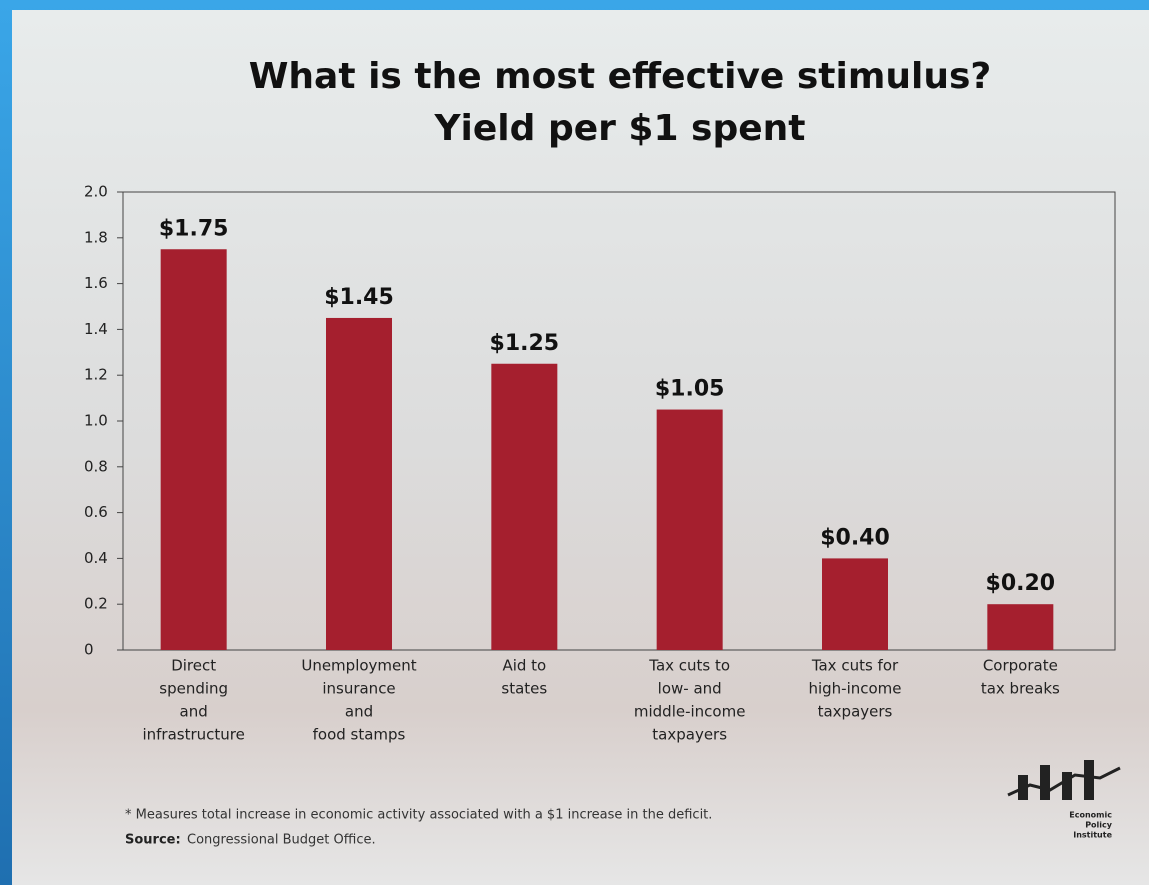 This screenshot has width=1149, height=889. Describe the element at coordinates (358, 689) in the screenshot. I see `x-tick-label: insurance` at that location.